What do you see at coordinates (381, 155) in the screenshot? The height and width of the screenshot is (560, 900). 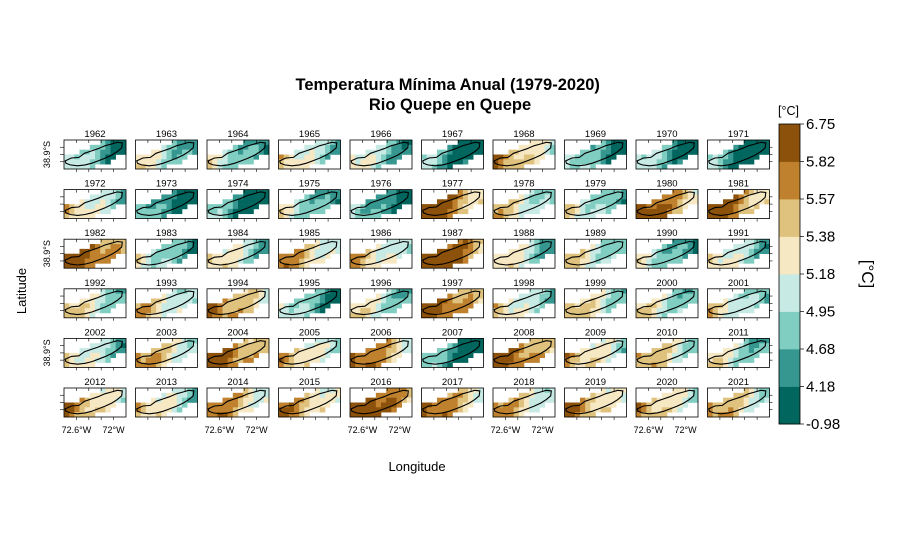 I see `panel-cells-1966` at bounding box center [381, 155].